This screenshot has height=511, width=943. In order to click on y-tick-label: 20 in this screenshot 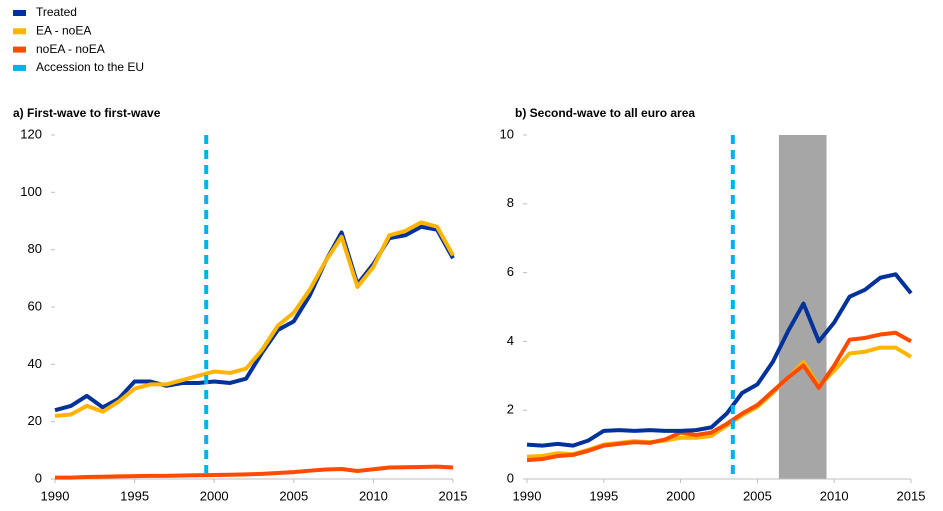, I will do `click(35, 420)`.